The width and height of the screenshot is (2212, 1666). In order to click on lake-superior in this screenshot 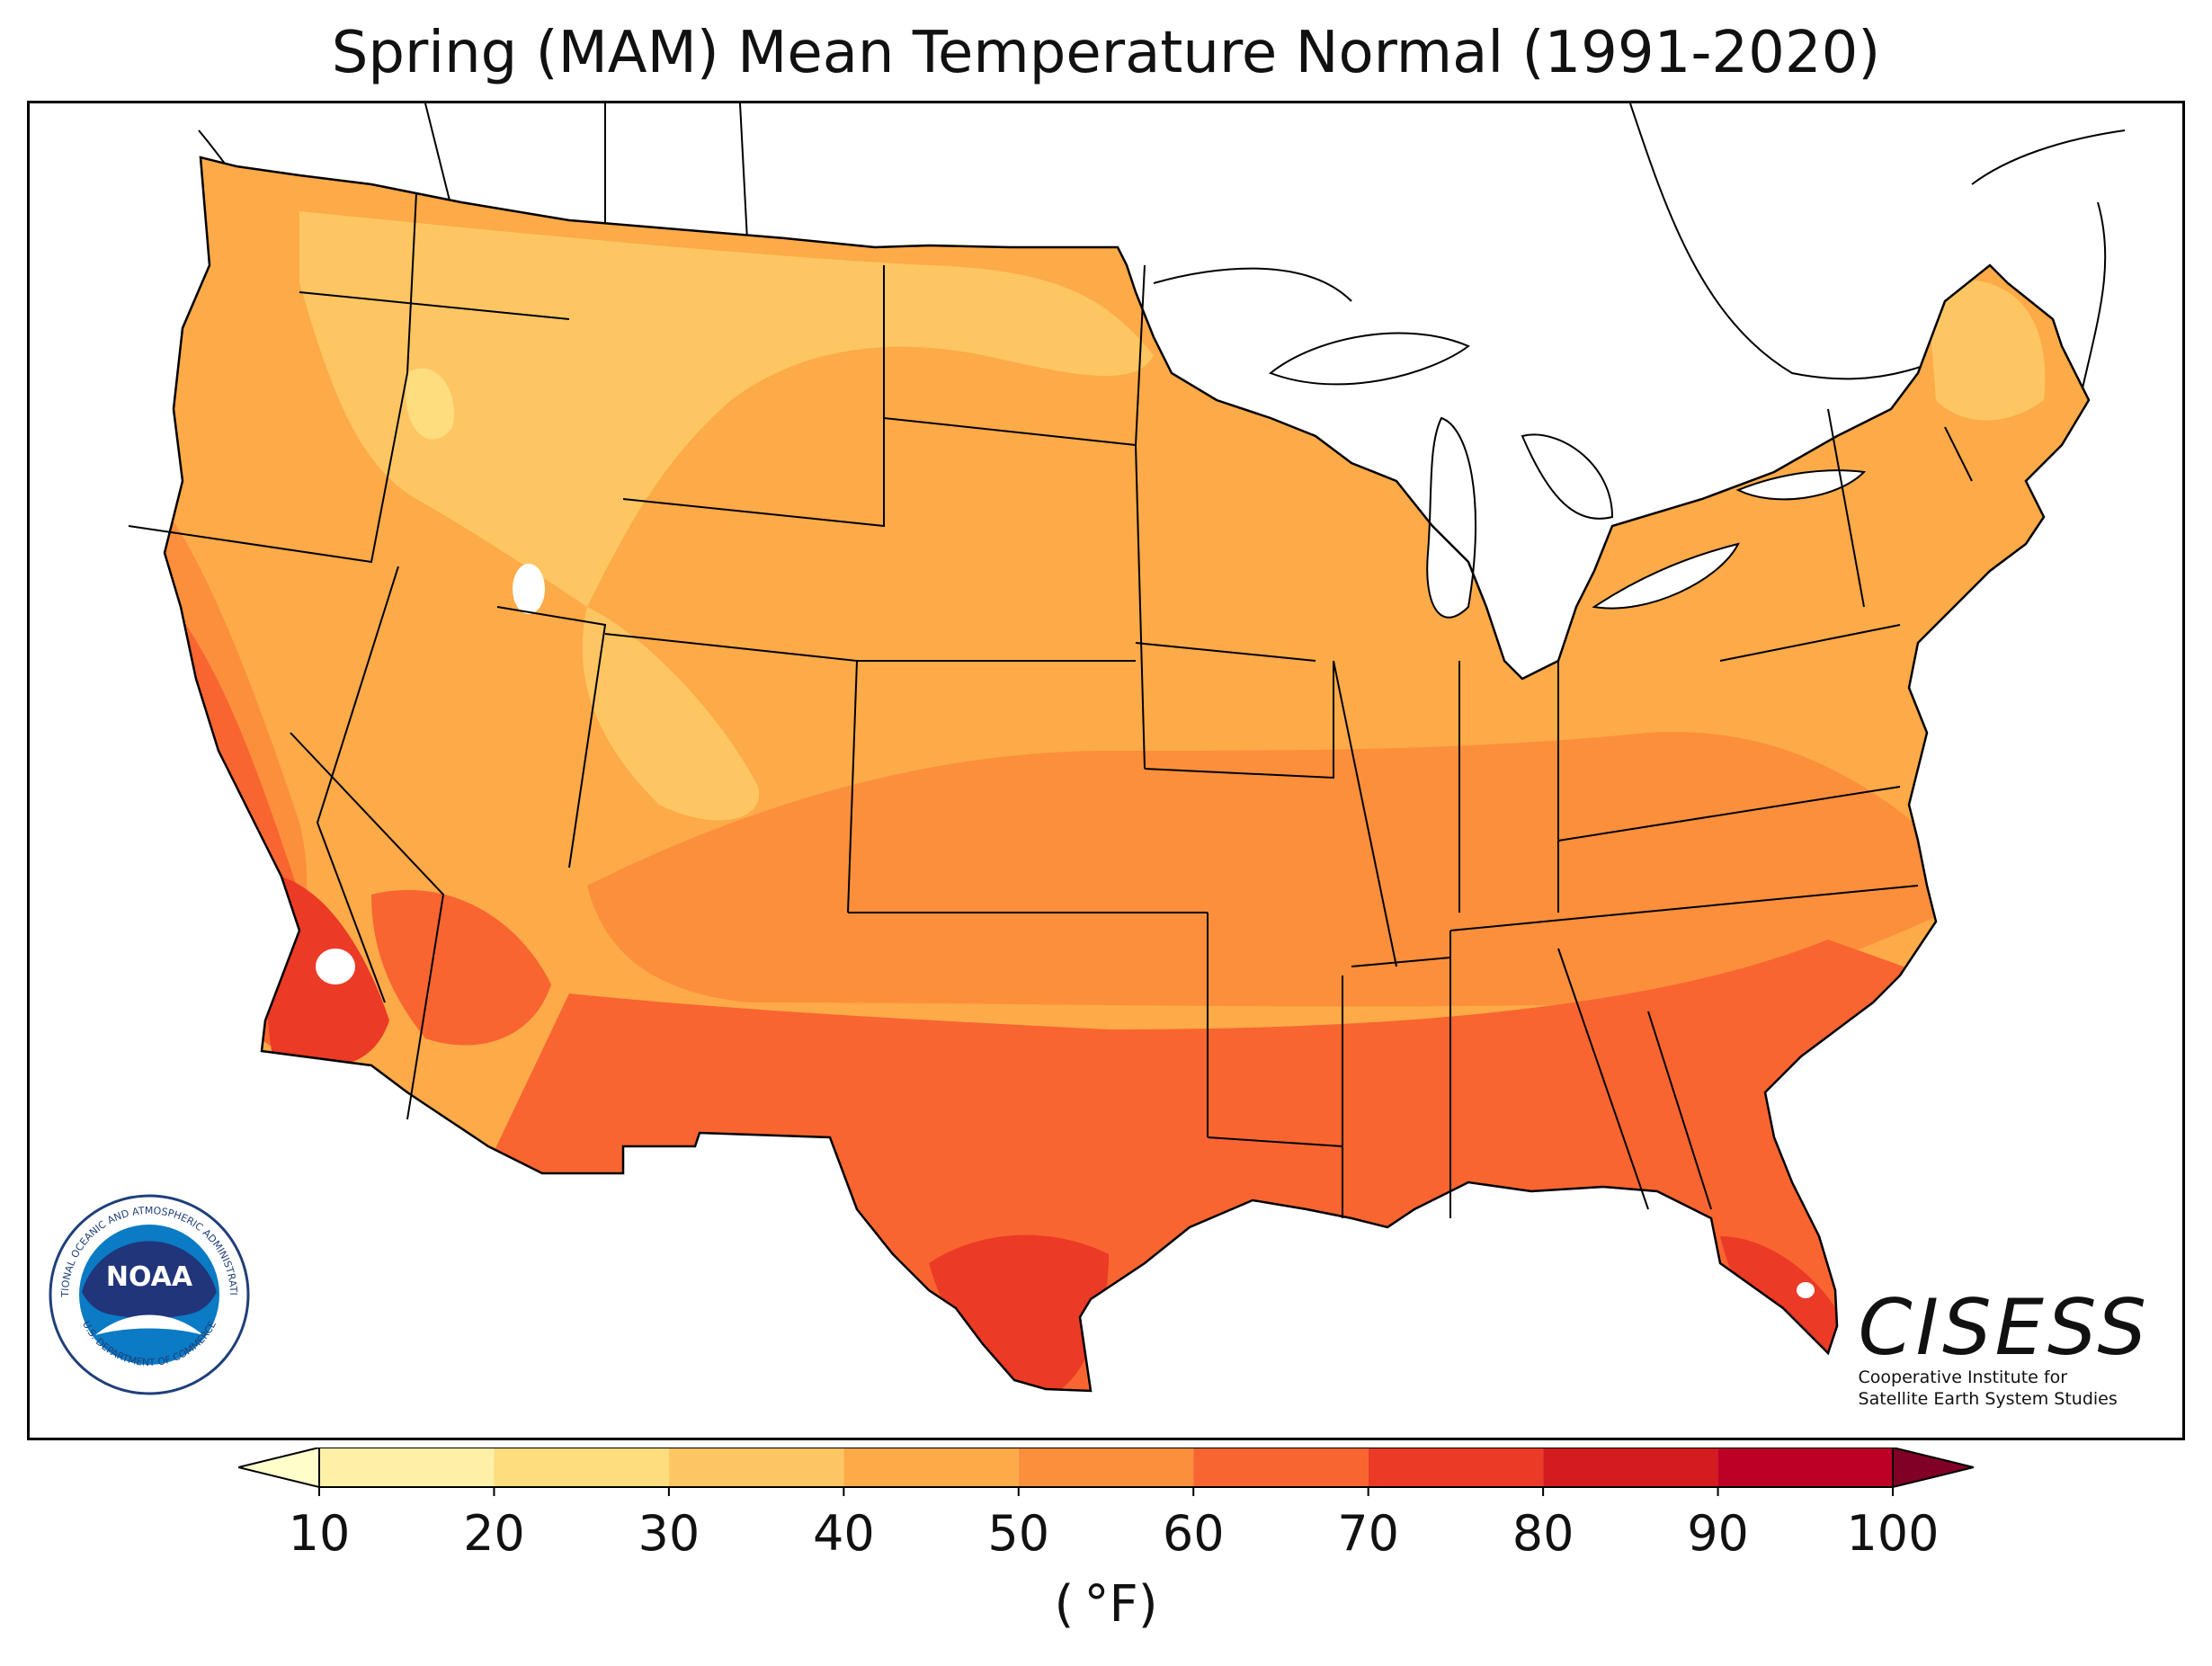, I will do `click(1369, 359)`.